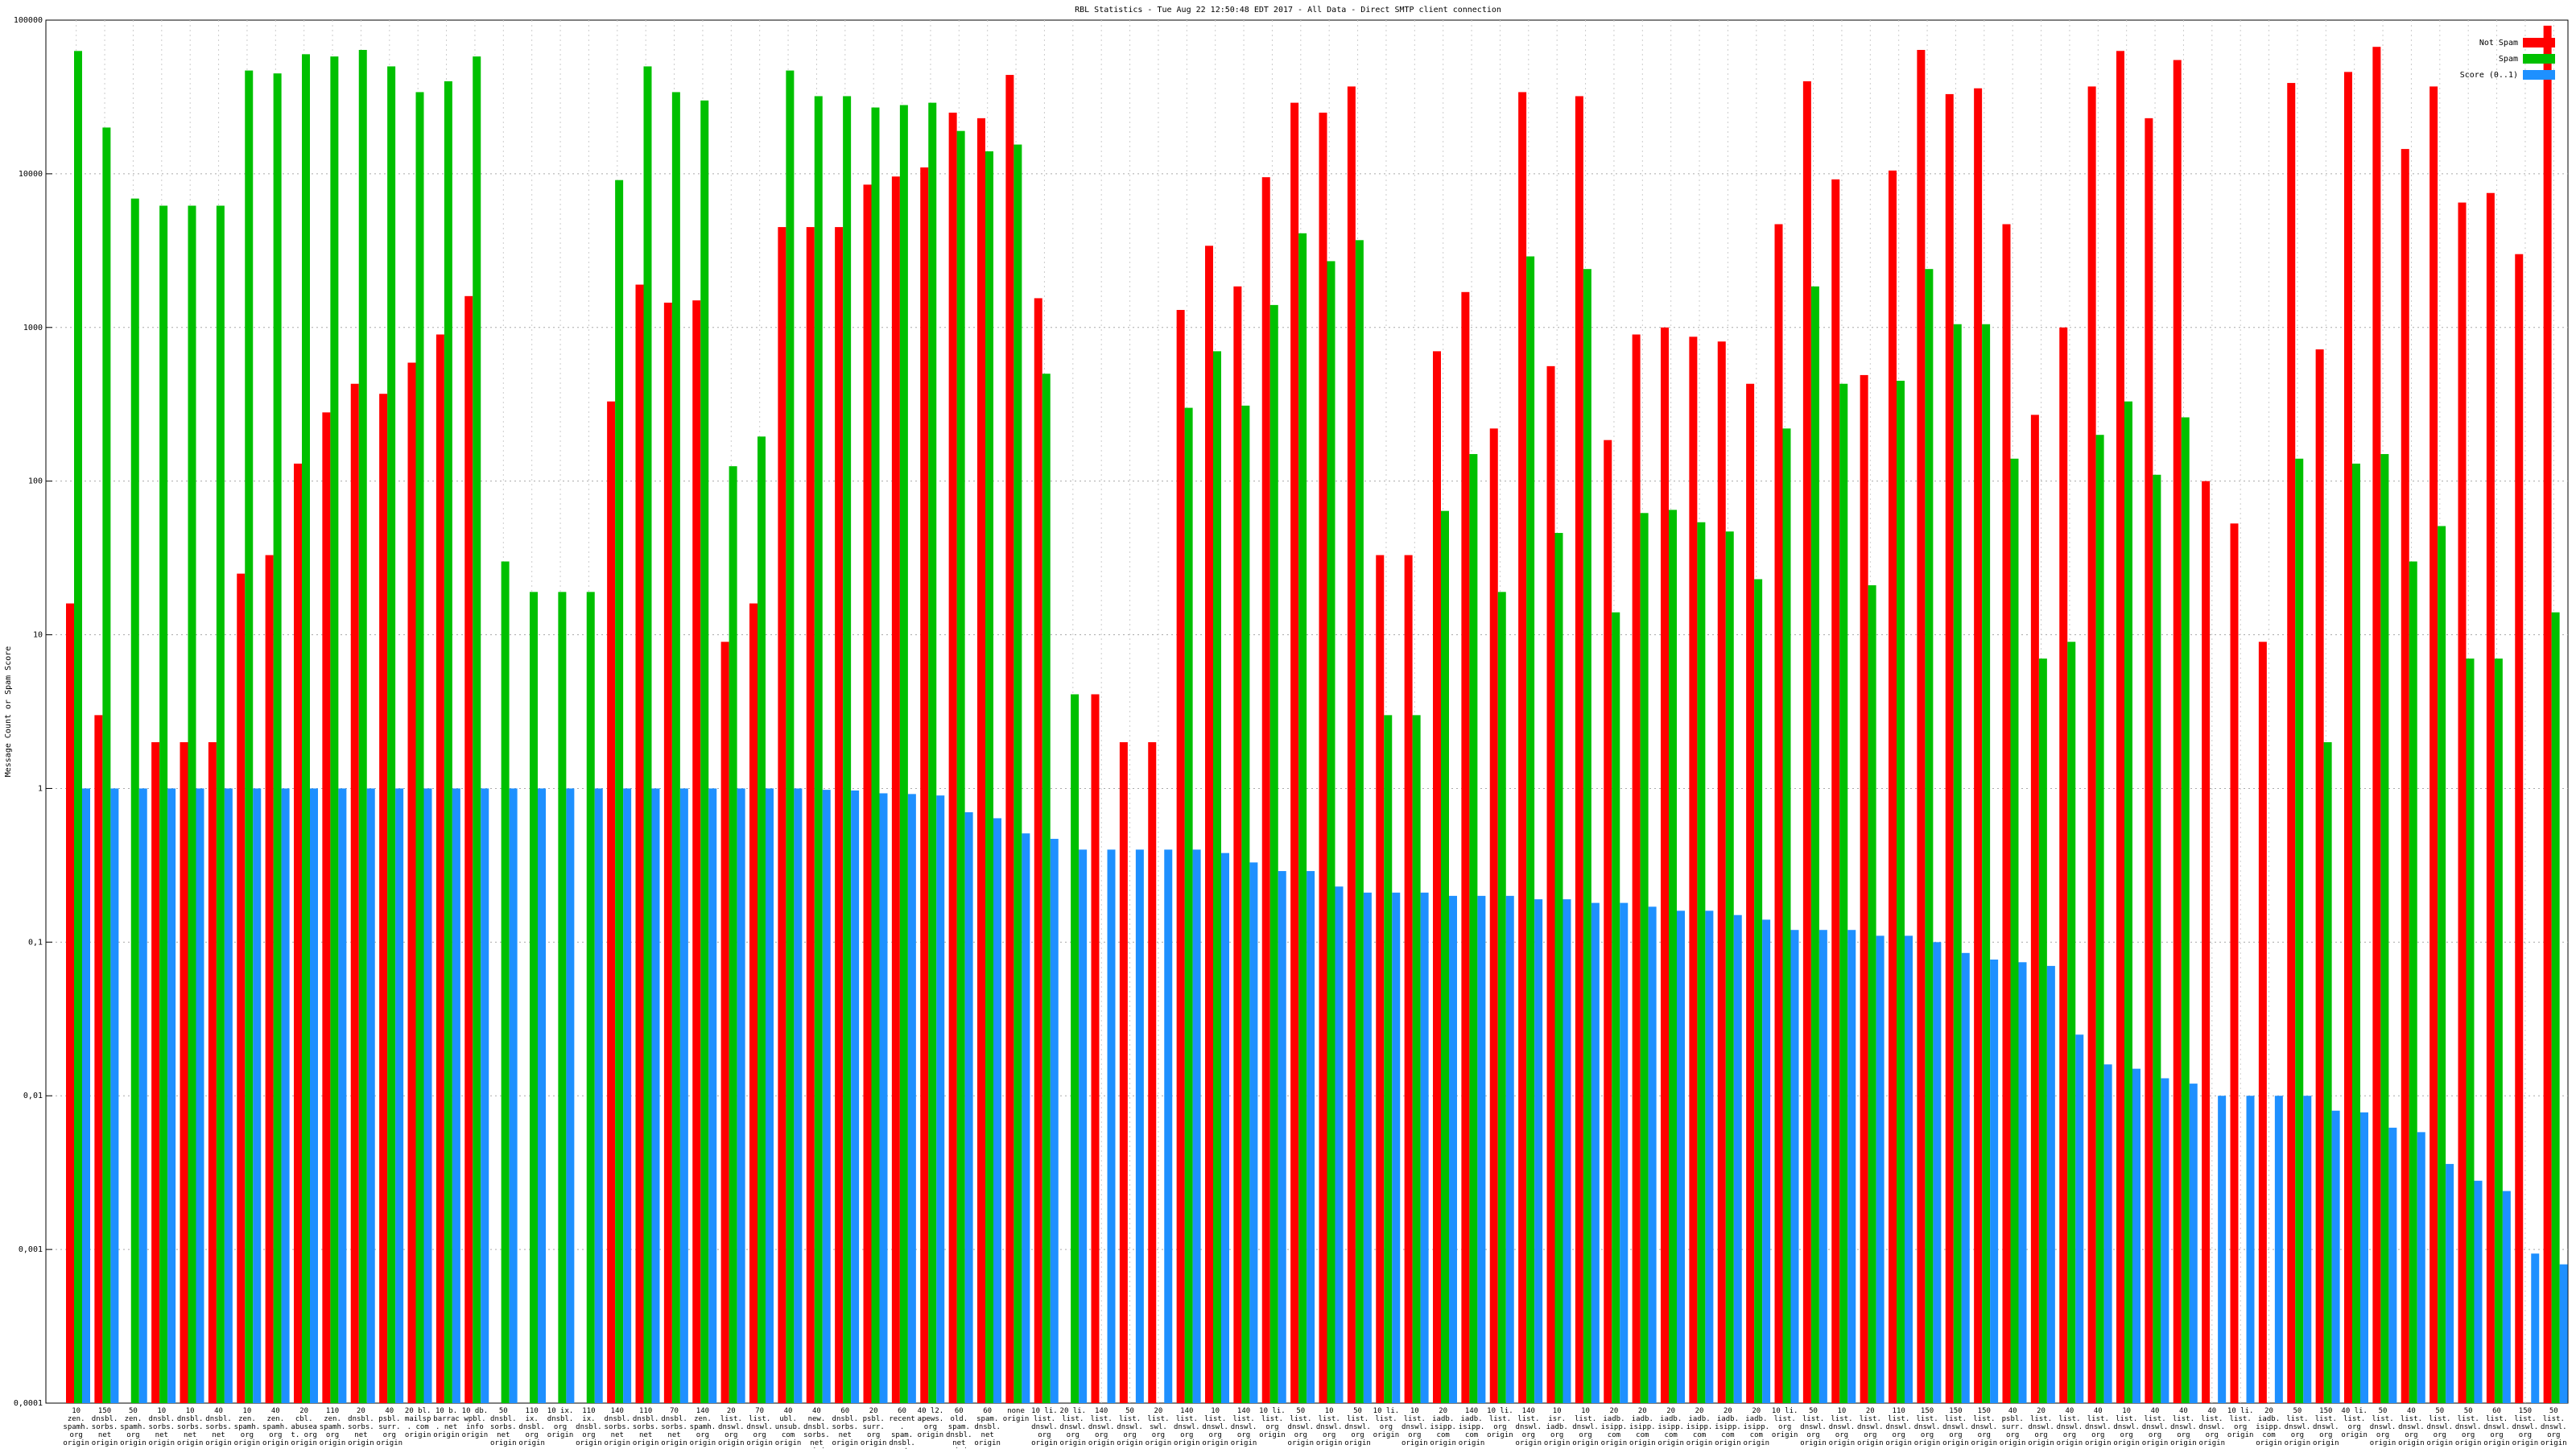  I want to click on x-tick-label: 10 dnsbl. sorbs. net origin, so click(190, 1427).